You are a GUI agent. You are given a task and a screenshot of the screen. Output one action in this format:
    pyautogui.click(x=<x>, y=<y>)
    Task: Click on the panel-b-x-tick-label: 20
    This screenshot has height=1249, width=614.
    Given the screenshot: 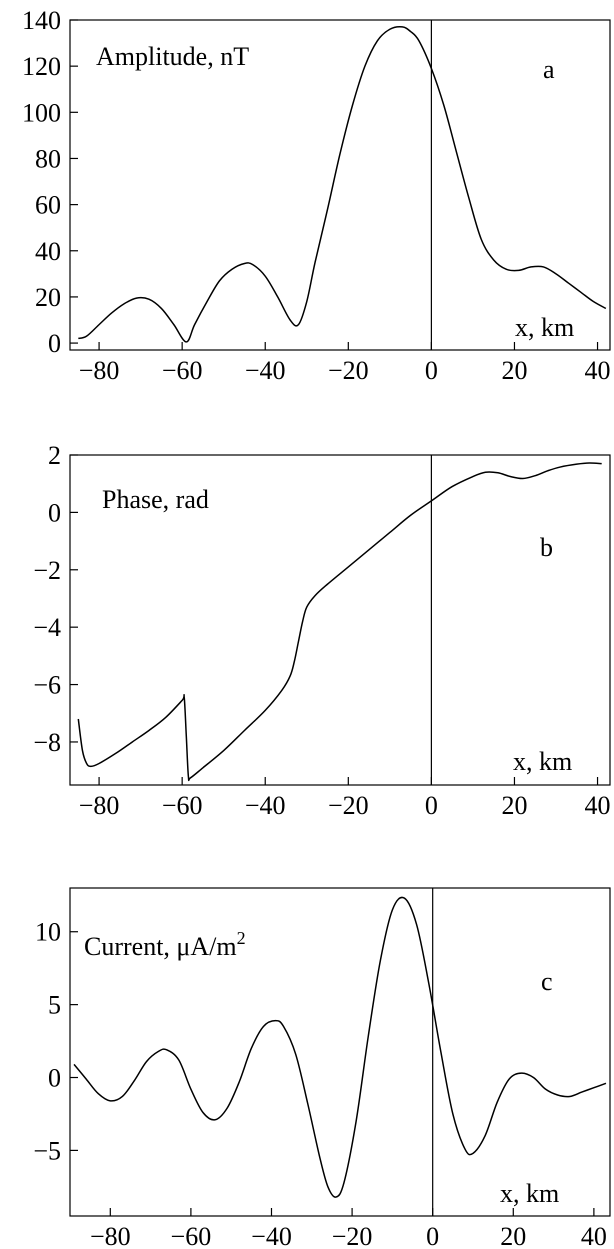 What is the action you would take?
    pyautogui.click(x=514, y=805)
    